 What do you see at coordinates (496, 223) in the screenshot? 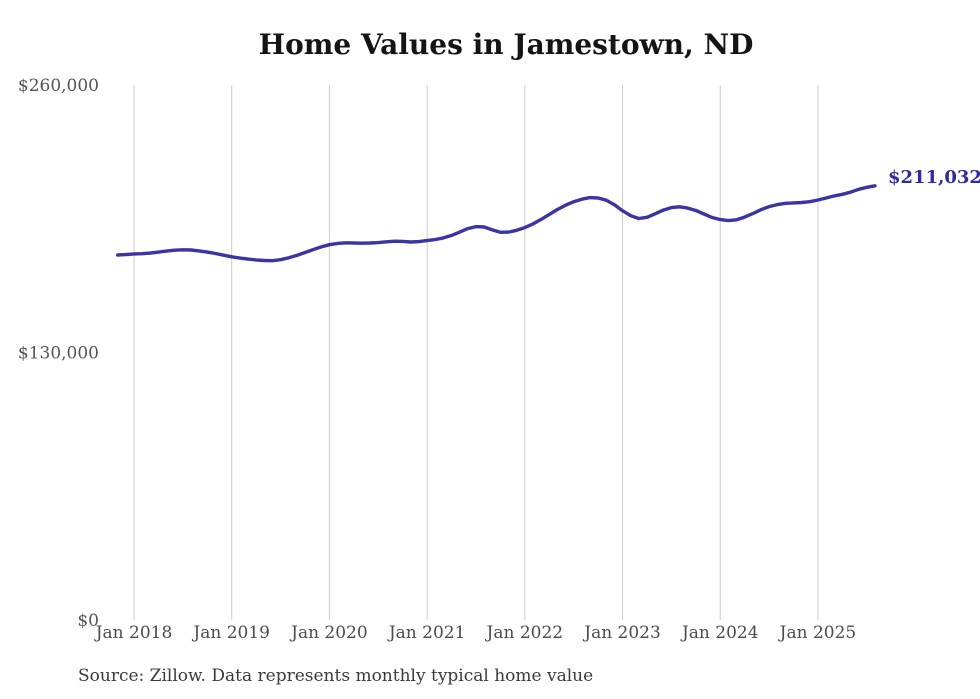
I see `home-value-line` at bounding box center [496, 223].